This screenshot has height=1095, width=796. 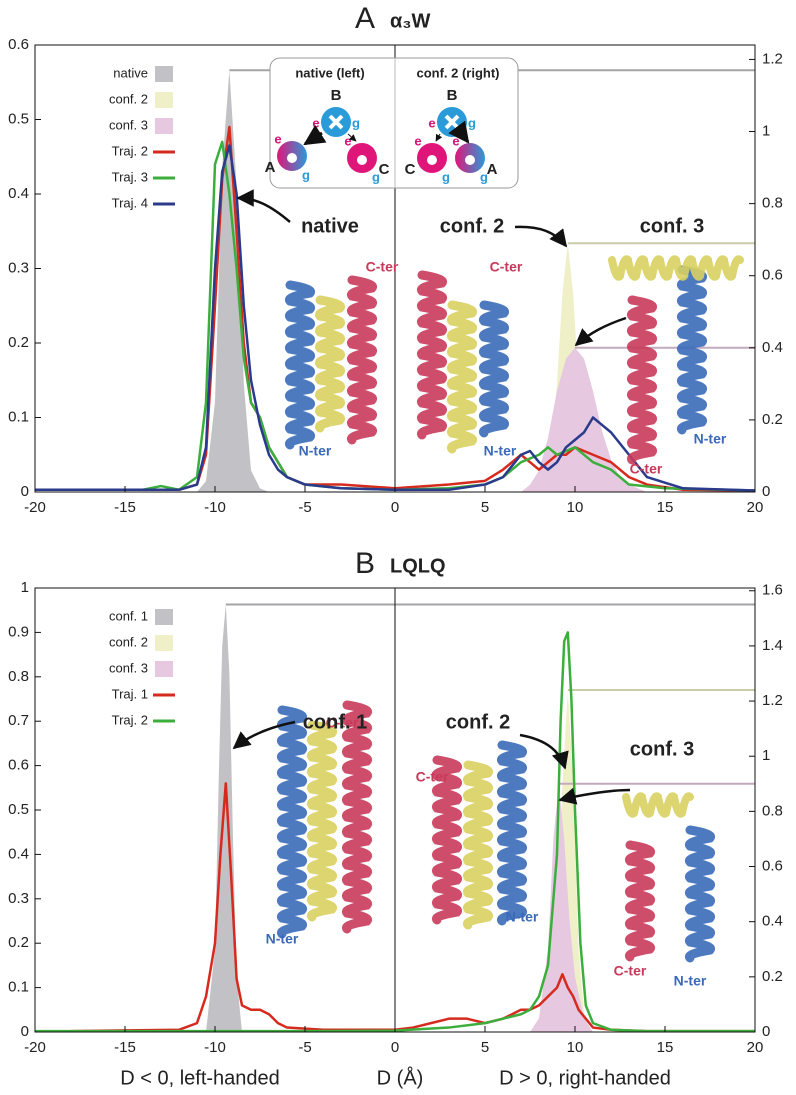 I want to click on chart-title: α₃W, so click(x=410, y=21).